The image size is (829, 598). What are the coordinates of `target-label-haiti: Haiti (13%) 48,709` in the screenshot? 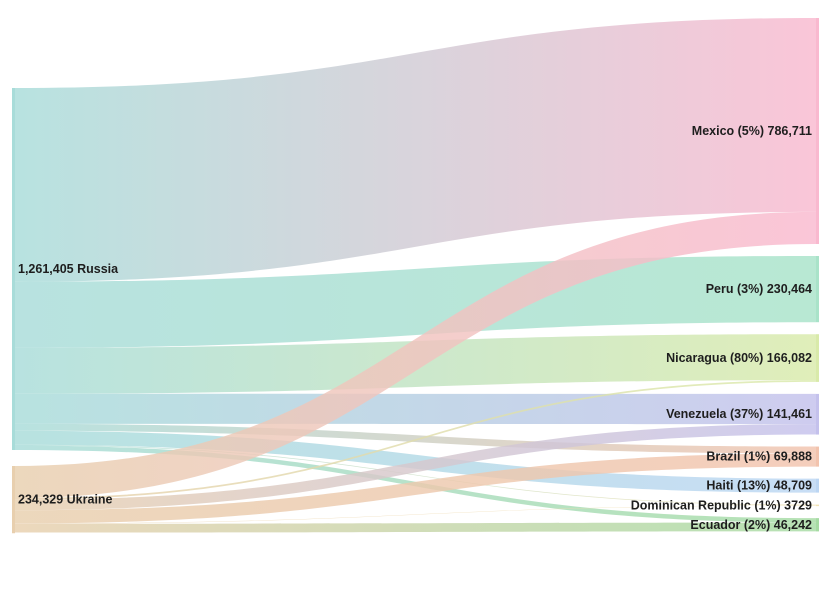 It's located at (759, 486).